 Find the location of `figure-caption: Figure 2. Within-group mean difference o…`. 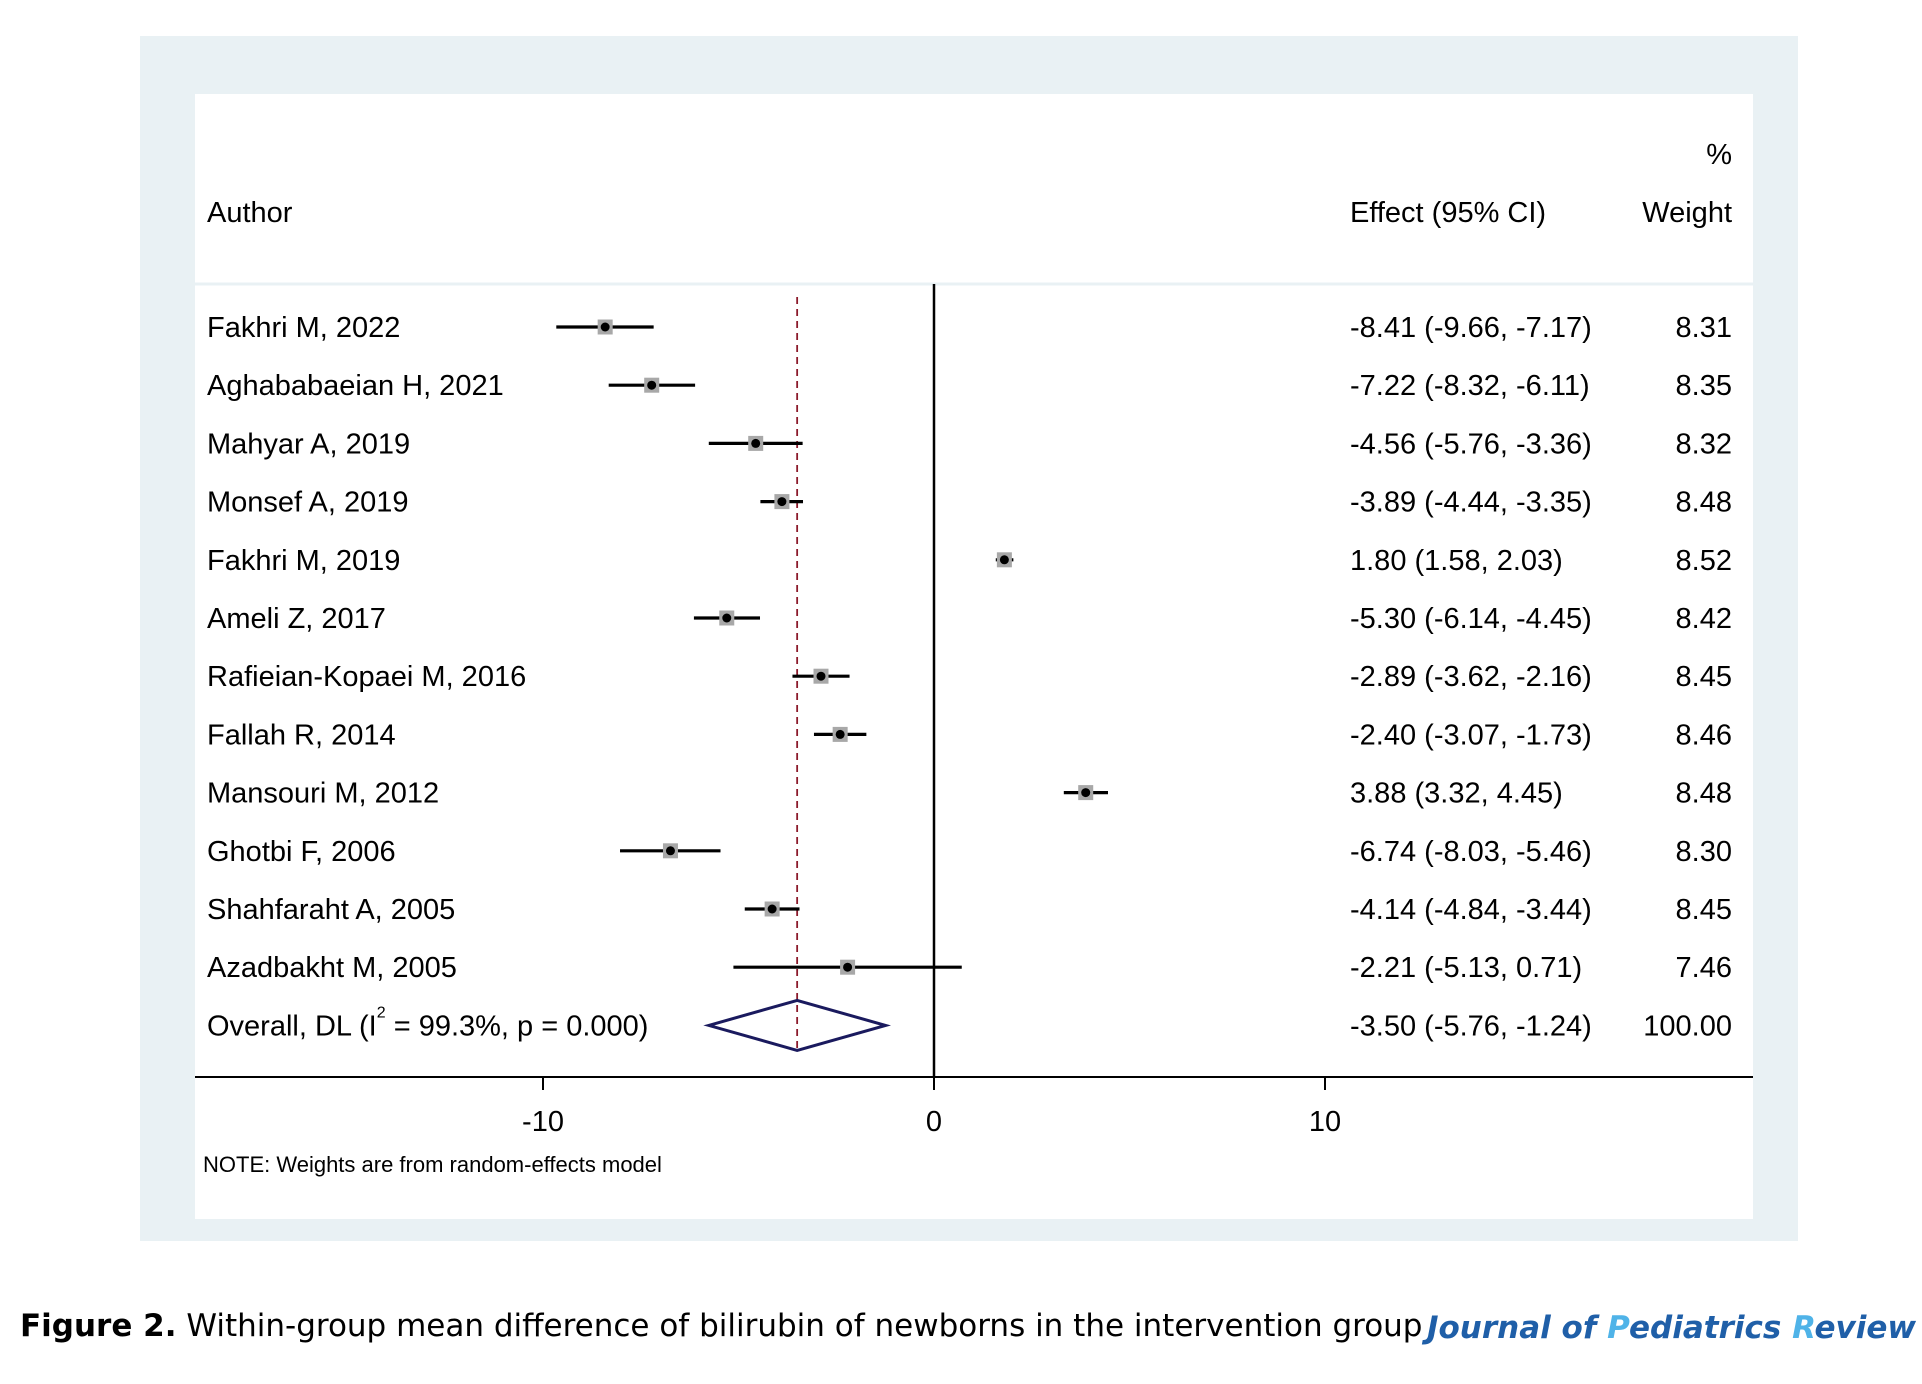

figure-caption: Figure 2. Within-group mean difference o… is located at coordinates (721, 1326).